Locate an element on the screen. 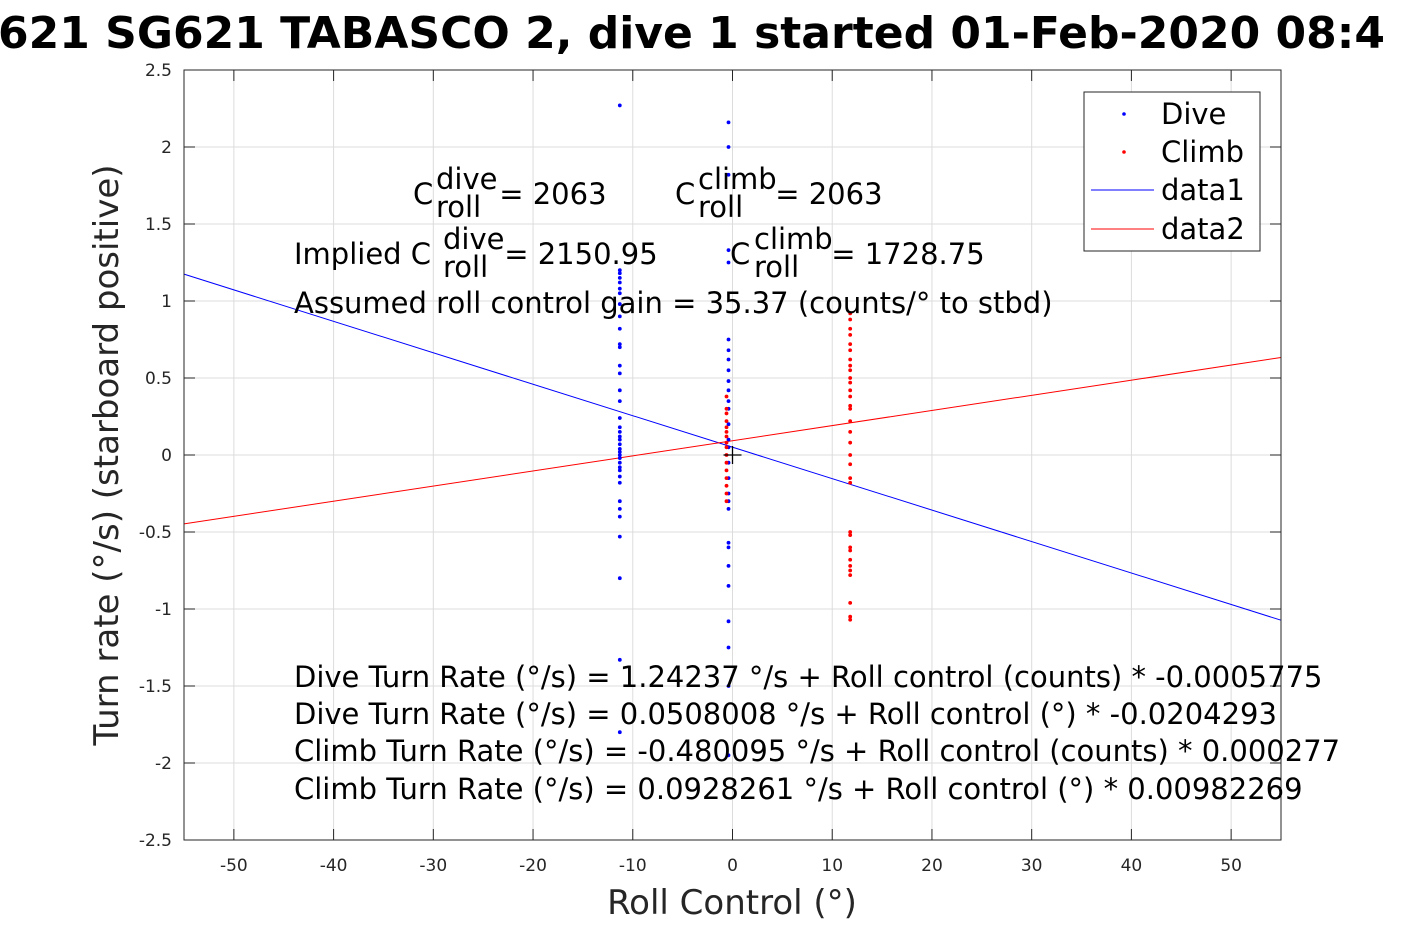  x-tick-label: -10 is located at coordinates (633, 866).